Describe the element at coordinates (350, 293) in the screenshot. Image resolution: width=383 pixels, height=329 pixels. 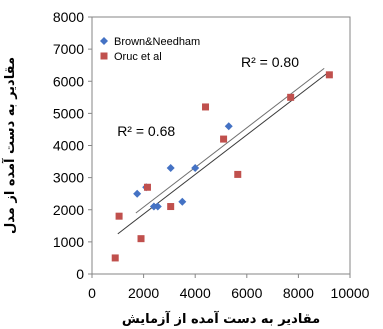
I see `x-tick-label: 10000` at that location.